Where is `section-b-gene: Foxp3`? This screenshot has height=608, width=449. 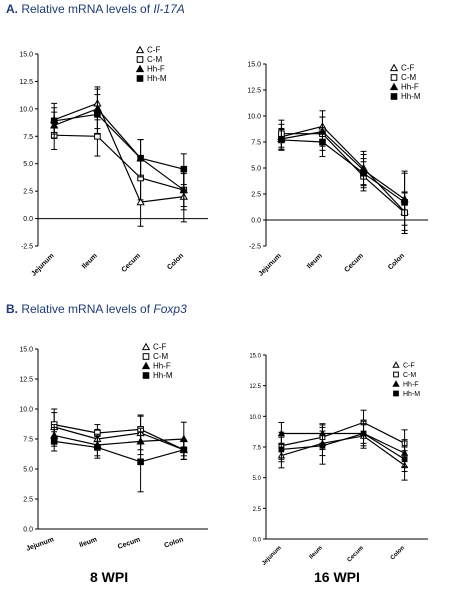 section-b-gene: Foxp3 is located at coordinates (170, 309).